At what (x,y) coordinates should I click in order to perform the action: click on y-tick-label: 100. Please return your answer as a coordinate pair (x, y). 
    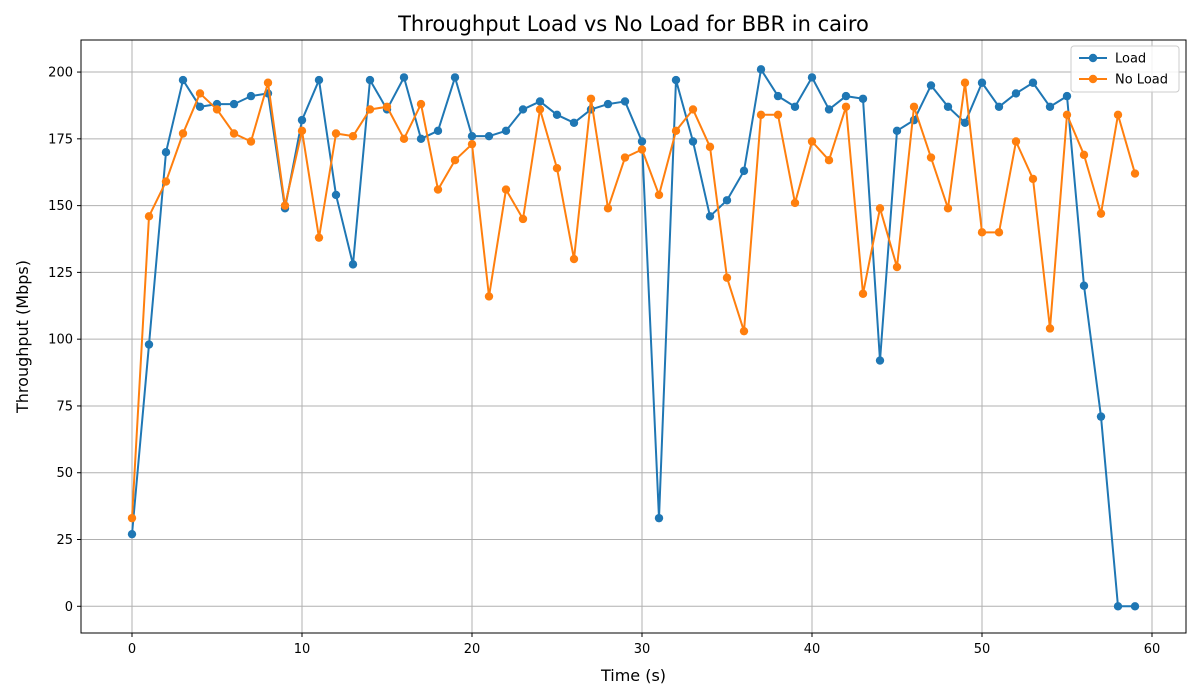
    Looking at the image, I should click on (60, 340).